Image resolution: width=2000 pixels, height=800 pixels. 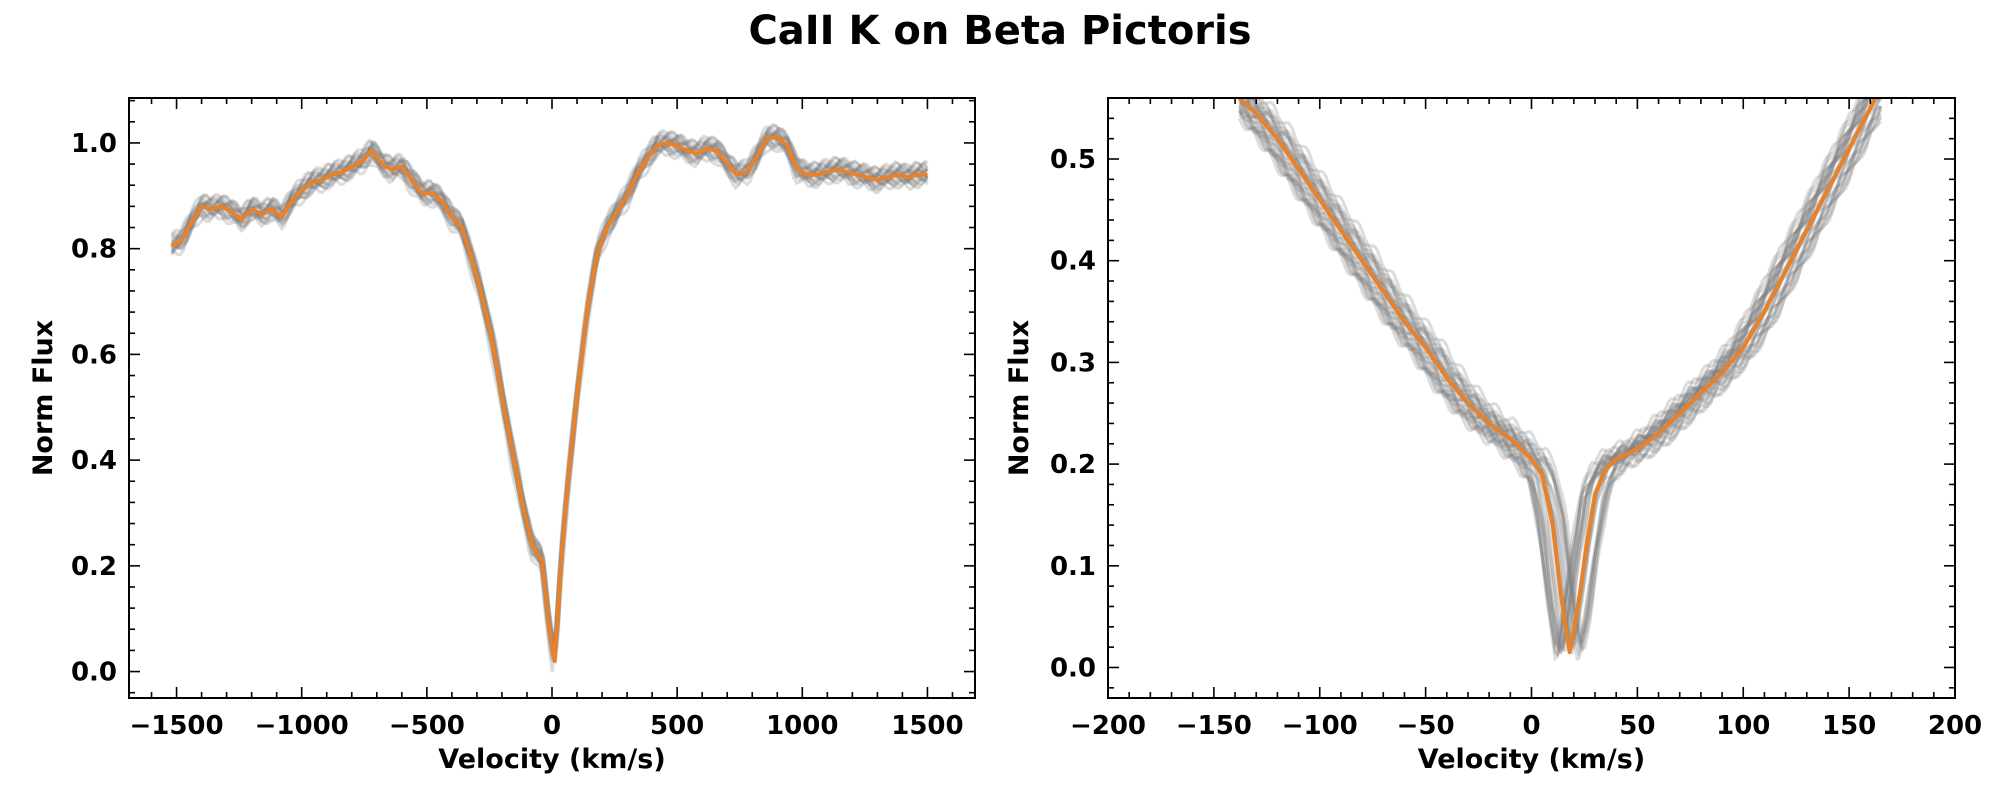 What do you see at coordinates (1073, 567) in the screenshot?
I see `y-tick-label: 0.1` at bounding box center [1073, 567].